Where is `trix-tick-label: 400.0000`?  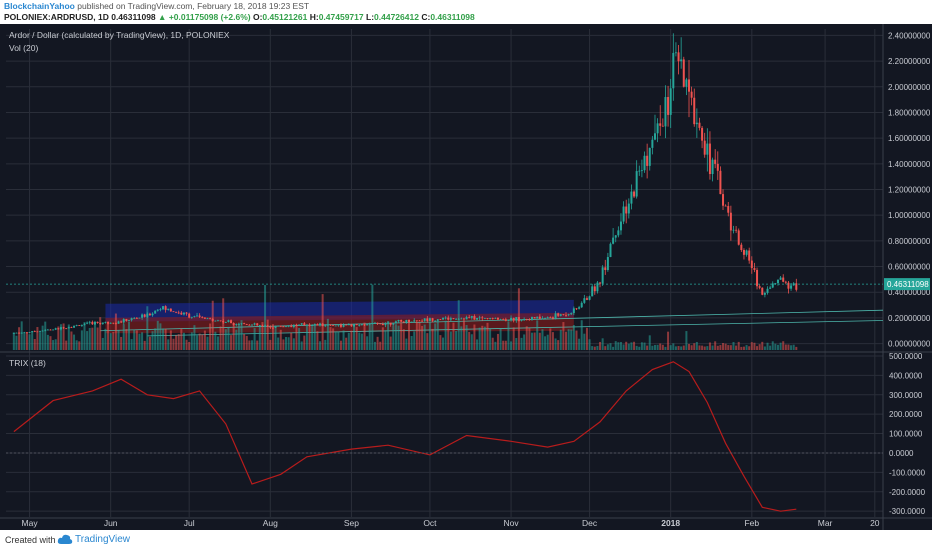
trix-tick-label: 400.0000 is located at coordinates (906, 375).